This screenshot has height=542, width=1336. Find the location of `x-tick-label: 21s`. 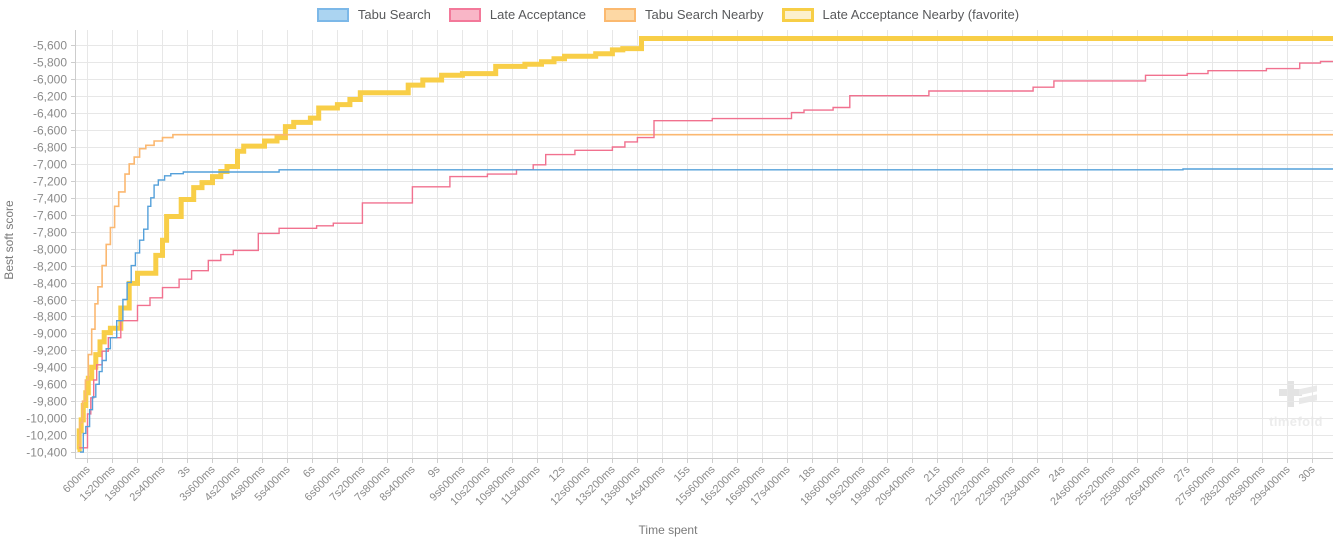

x-tick-label: 21s is located at coordinates (932, 473).